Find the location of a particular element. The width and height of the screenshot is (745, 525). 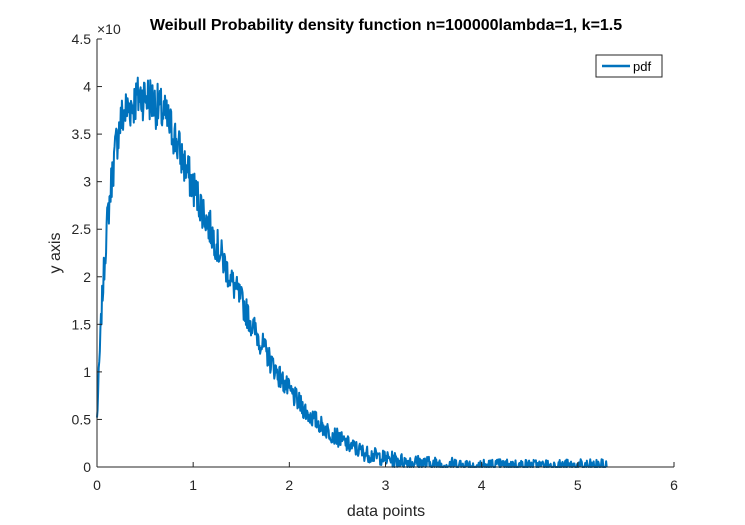

y-tick-label-1: 0.5 is located at coordinates (82, 419).